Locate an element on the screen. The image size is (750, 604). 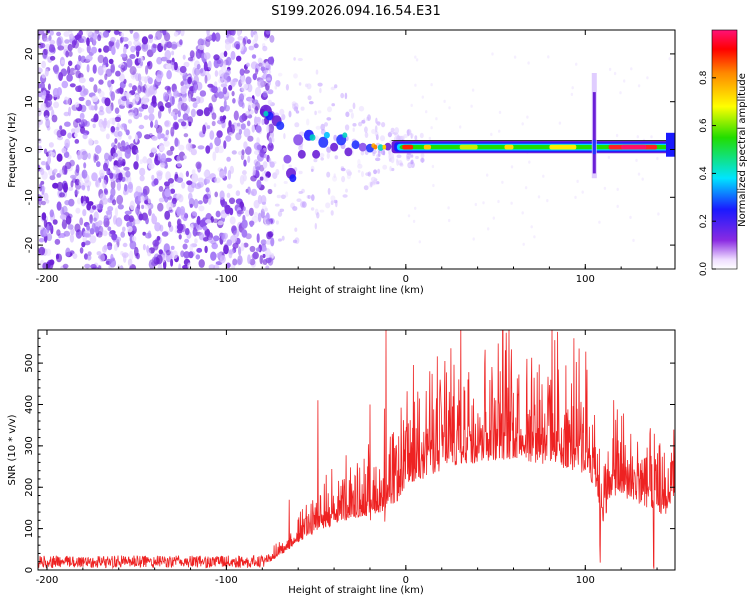
spectrogram-ylabel: Frequency (Hz) is located at coordinates (12, 150).